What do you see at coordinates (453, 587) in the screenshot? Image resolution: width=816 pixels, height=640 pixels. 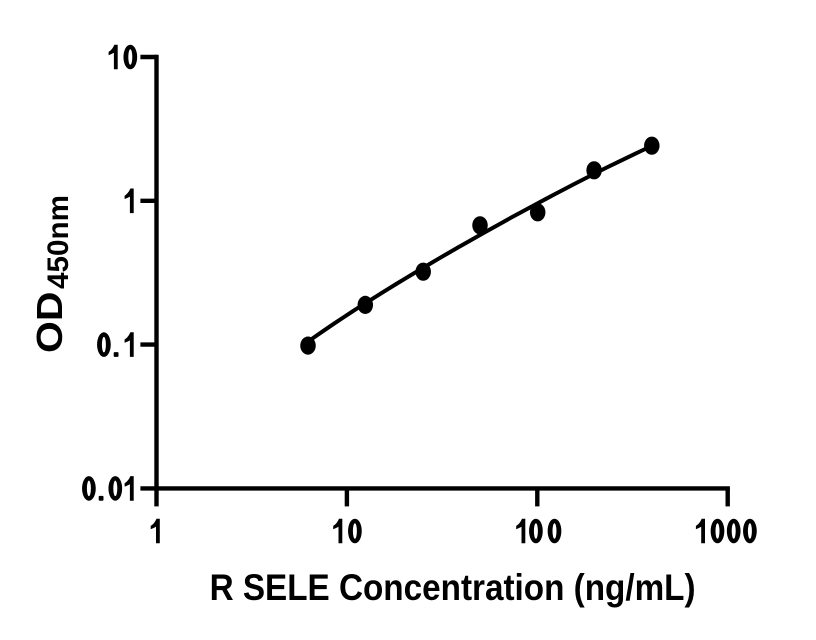 I see `svg-text: R SELE Concentration (ng/mL)` at bounding box center [453, 587].